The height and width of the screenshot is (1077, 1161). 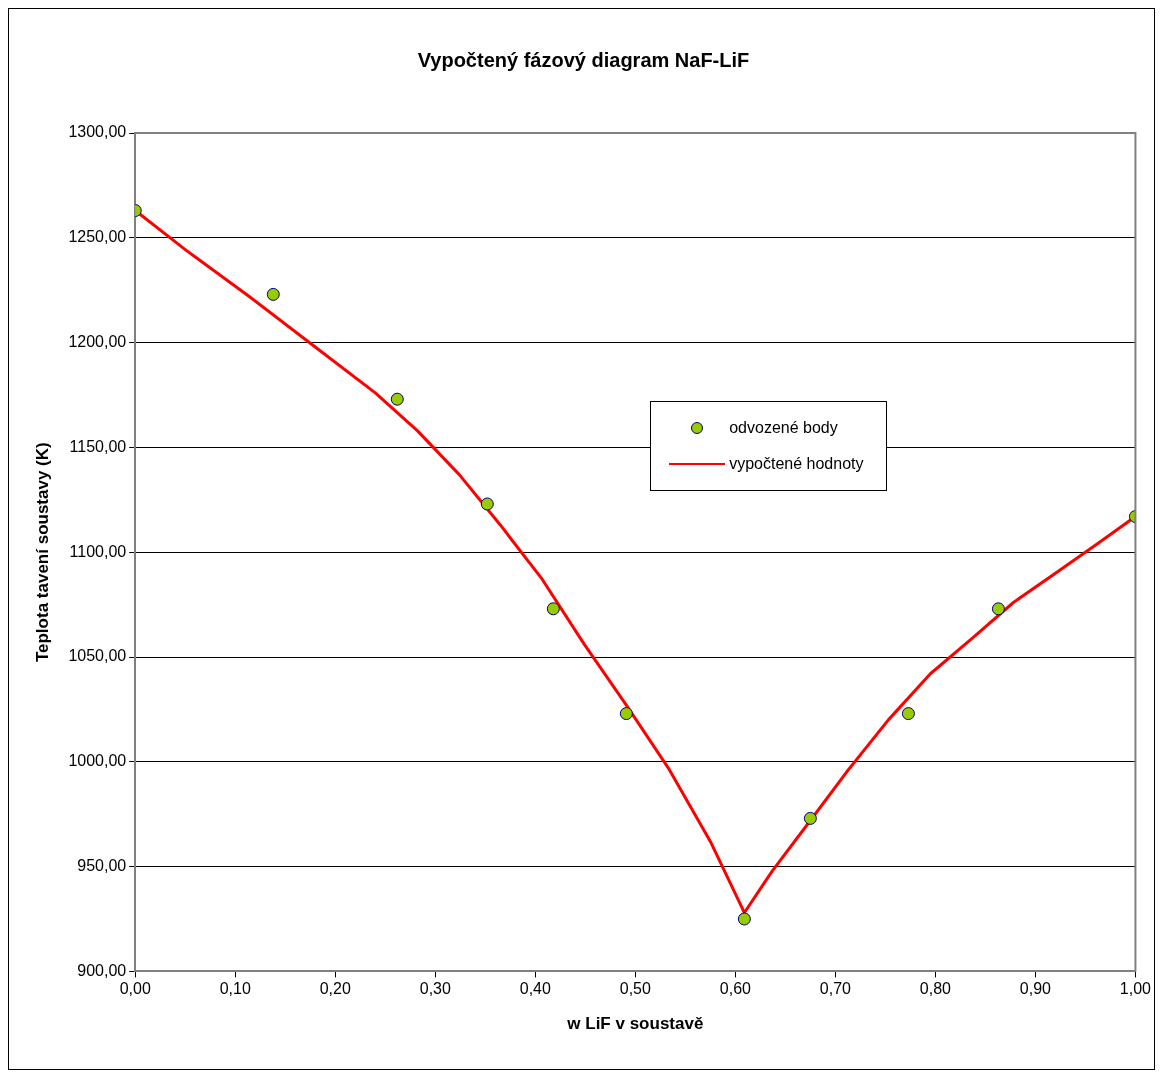 I want to click on y-tick-label: 1250,00, so click(x=97, y=237).